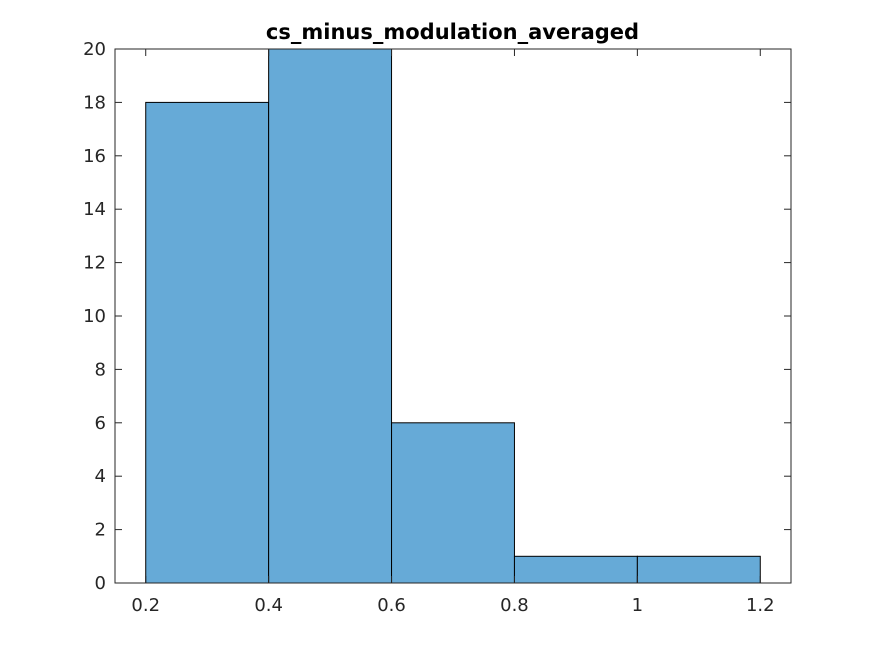 The image size is (875, 656). What do you see at coordinates (452, 605) in the screenshot?
I see `x-tick-labels: 0.2 0.4 0.6 0.8 1 1.2` at bounding box center [452, 605].